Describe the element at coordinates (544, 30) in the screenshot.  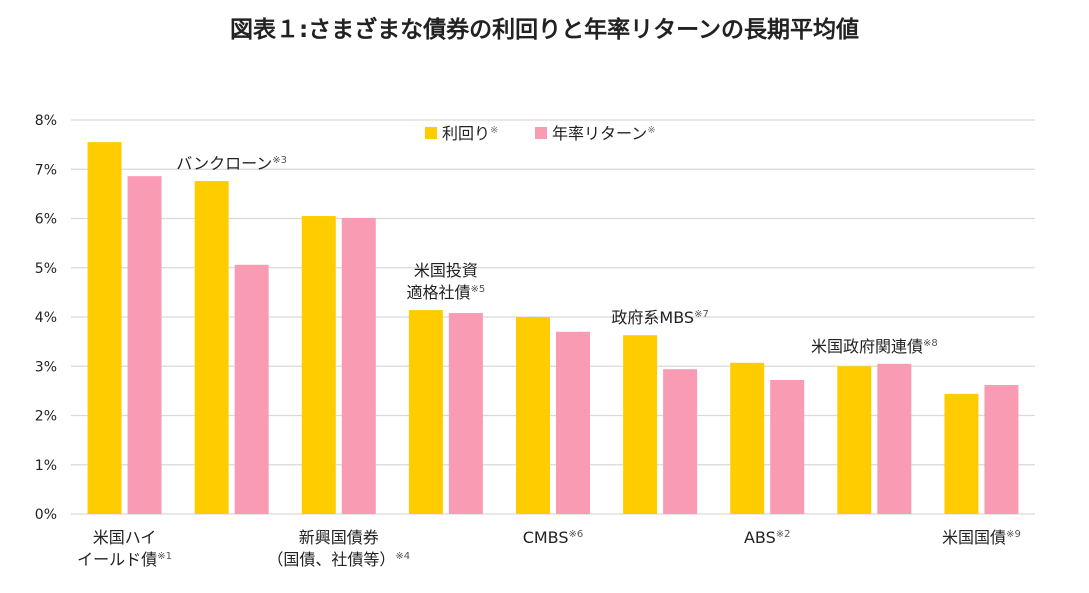
I see `chart-title: 図表１:さまざまな債券の利回りと年率リターンの長期平均値` at that location.